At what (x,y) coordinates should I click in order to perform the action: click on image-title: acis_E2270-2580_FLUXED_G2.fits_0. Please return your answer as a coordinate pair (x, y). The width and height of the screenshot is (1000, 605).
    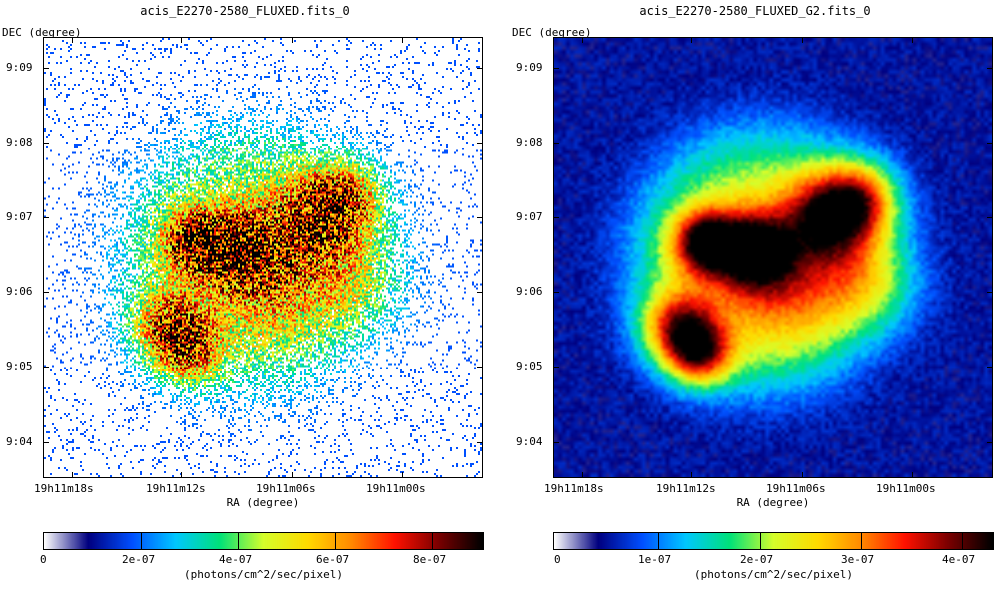
    Looking at the image, I should click on (755, 11).